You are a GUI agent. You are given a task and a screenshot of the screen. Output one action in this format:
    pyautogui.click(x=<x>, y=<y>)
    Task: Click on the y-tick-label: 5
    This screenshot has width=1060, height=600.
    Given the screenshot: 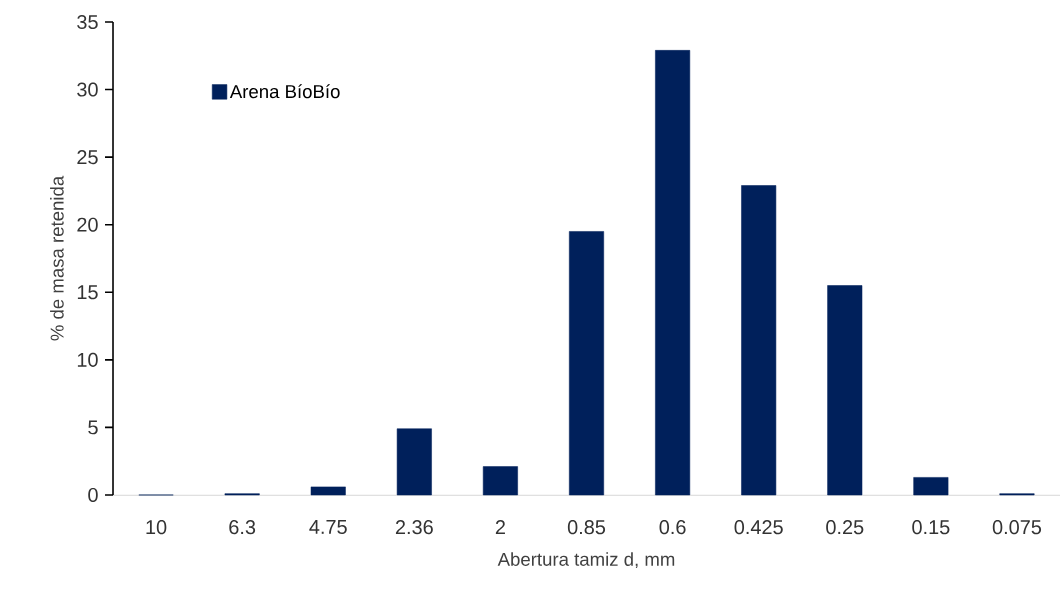 What is the action you would take?
    pyautogui.click(x=93, y=427)
    